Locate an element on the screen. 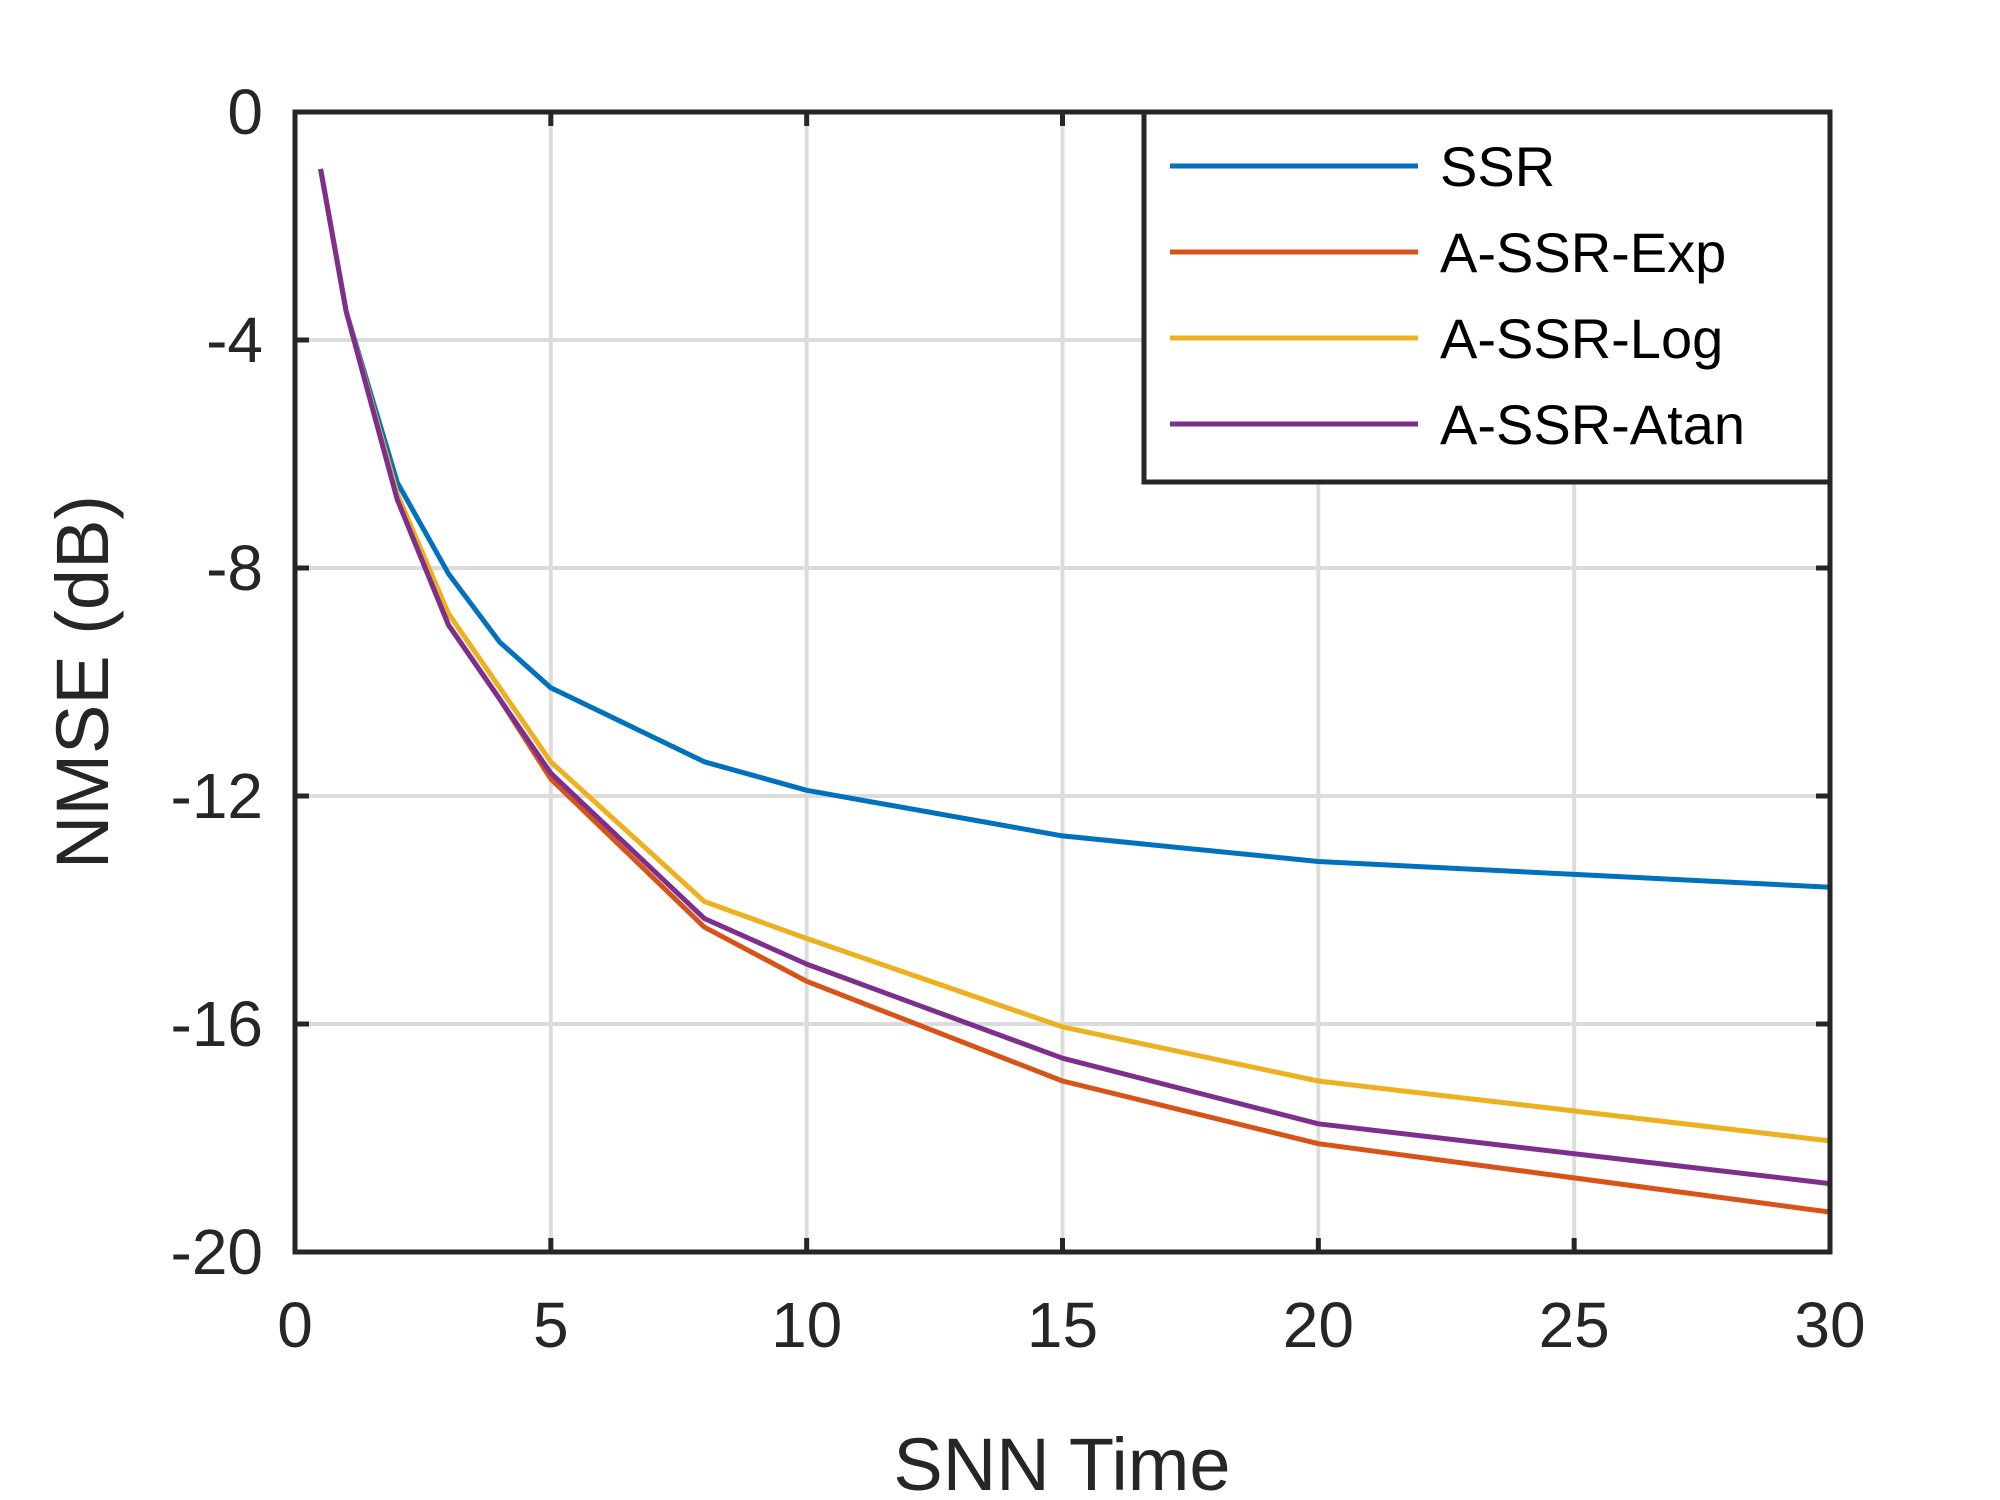  x-tick-labels: 0 5 10 15 20 25 30 is located at coordinates (1071, 1325).